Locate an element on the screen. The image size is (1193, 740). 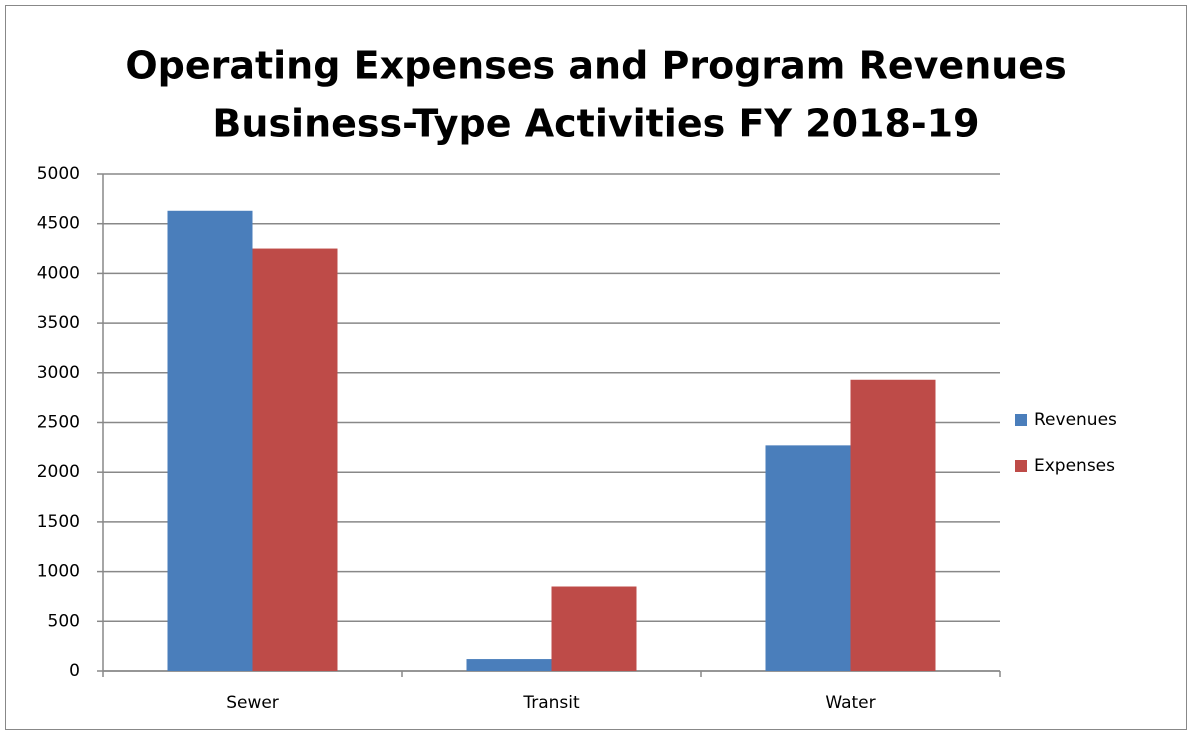
y-tick-label: 5000 is located at coordinates (58, 174).